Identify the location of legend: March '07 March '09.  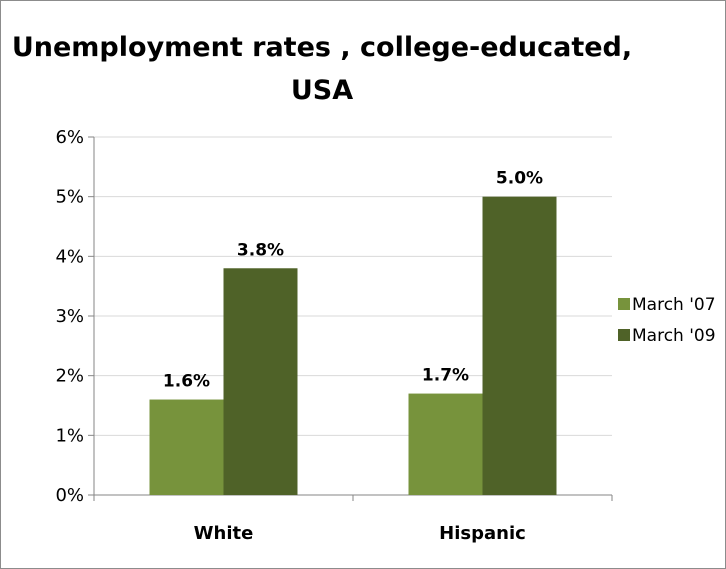
(667, 320).